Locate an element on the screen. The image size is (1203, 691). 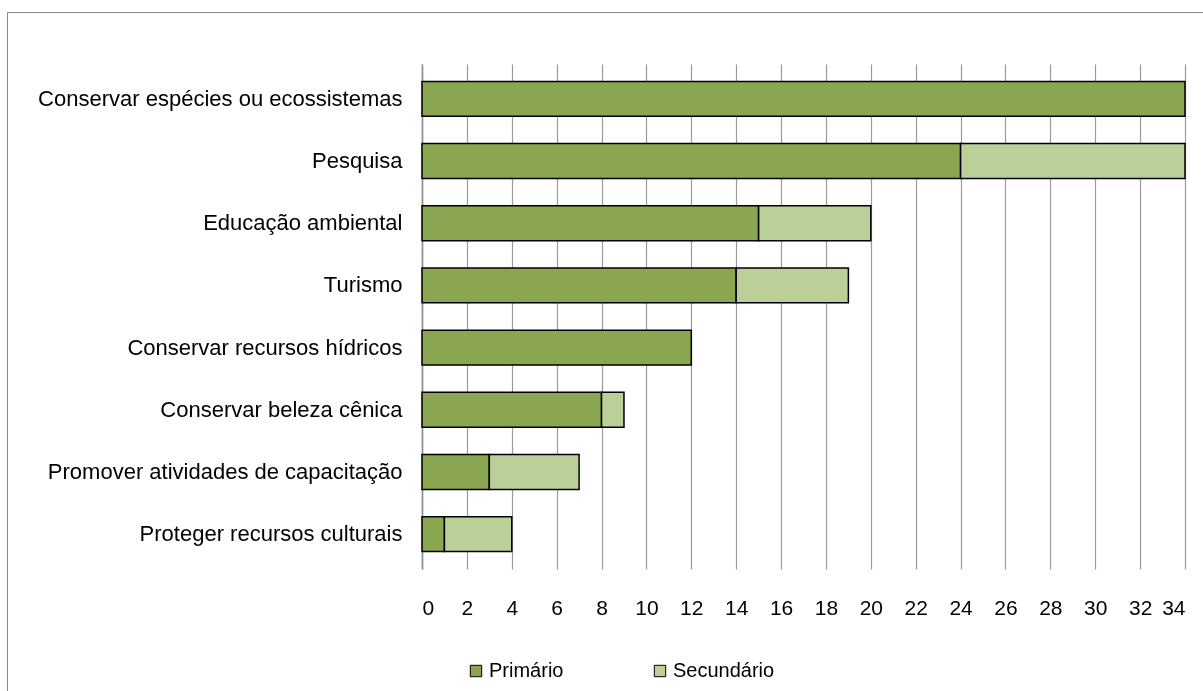
x-tick-label: 6 is located at coordinates (557, 607).